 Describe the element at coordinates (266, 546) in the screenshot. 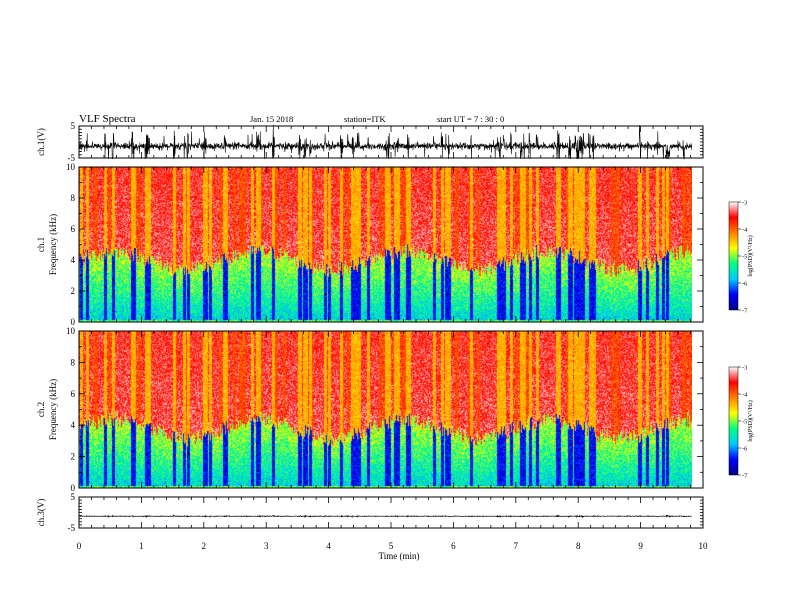

I see `x-tick-label: 3` at that location.